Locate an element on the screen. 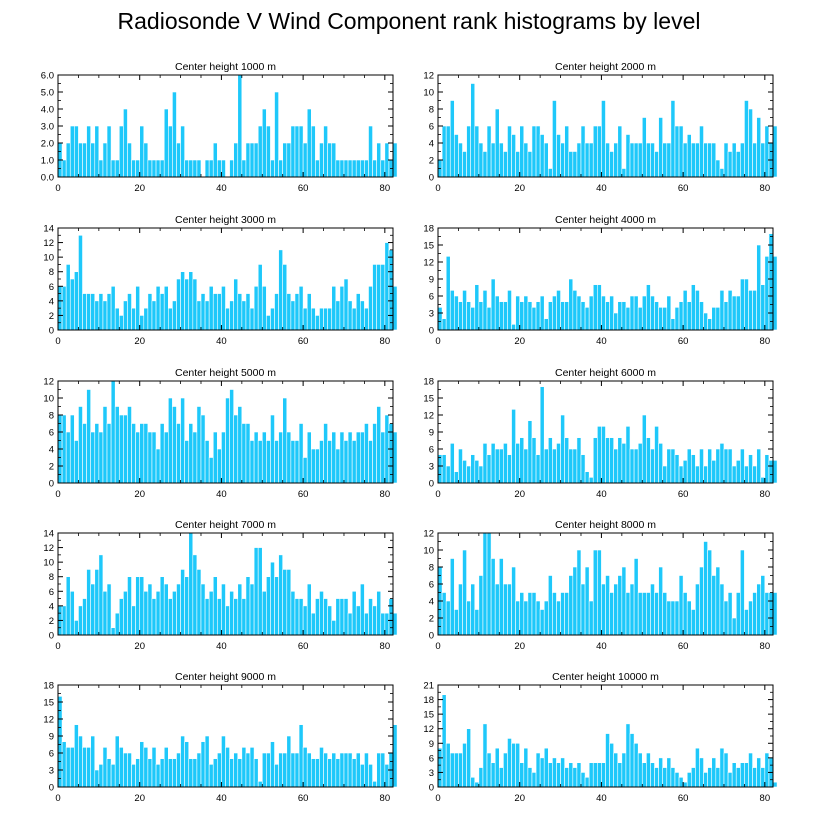  panel-6: Center height 6000 m 0 20 40 60 80 0 3 6 9 12 15 18 is located at coordinates (600, 433).